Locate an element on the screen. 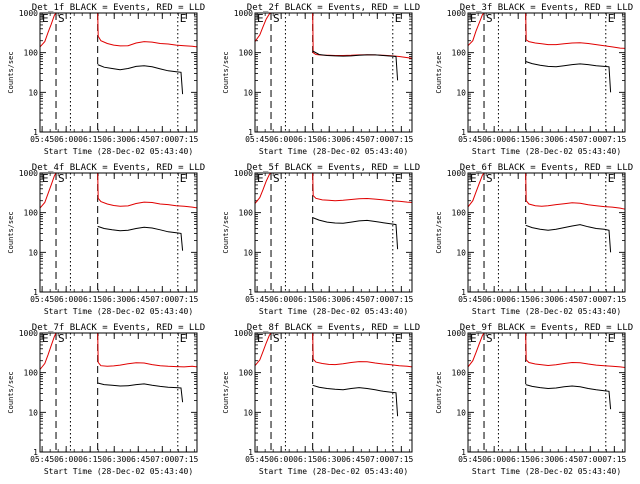 This screenshot has width=640, height=484. panel-title: Det_8f BLACK = Events, RED = LLD is located at coordinates (333, 328).